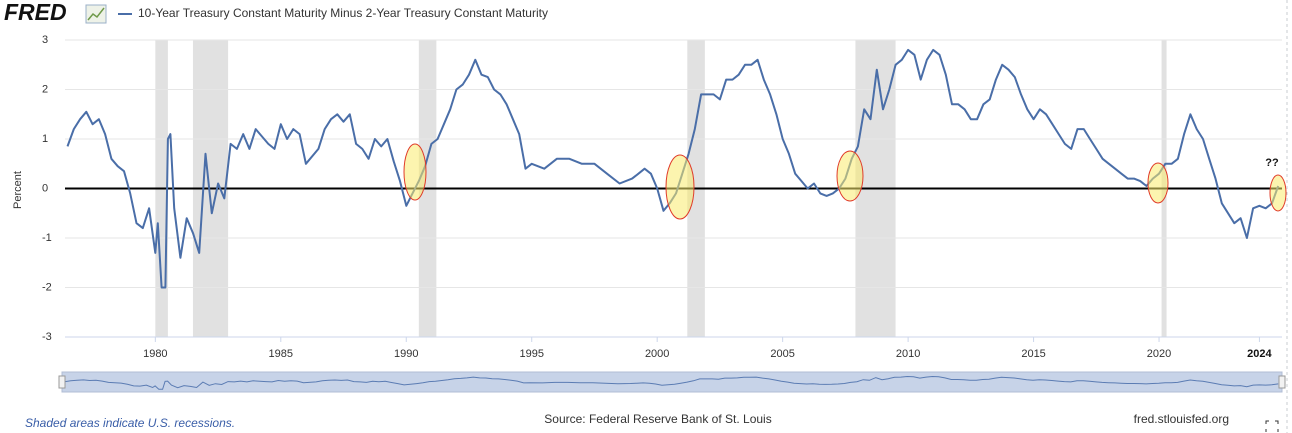 This screenshot has width=1292, height=433. What do you see at coordinates (155, 354) in the screenshot?
I see `x-tick-label: 1980` at bounding box center [155, 354].